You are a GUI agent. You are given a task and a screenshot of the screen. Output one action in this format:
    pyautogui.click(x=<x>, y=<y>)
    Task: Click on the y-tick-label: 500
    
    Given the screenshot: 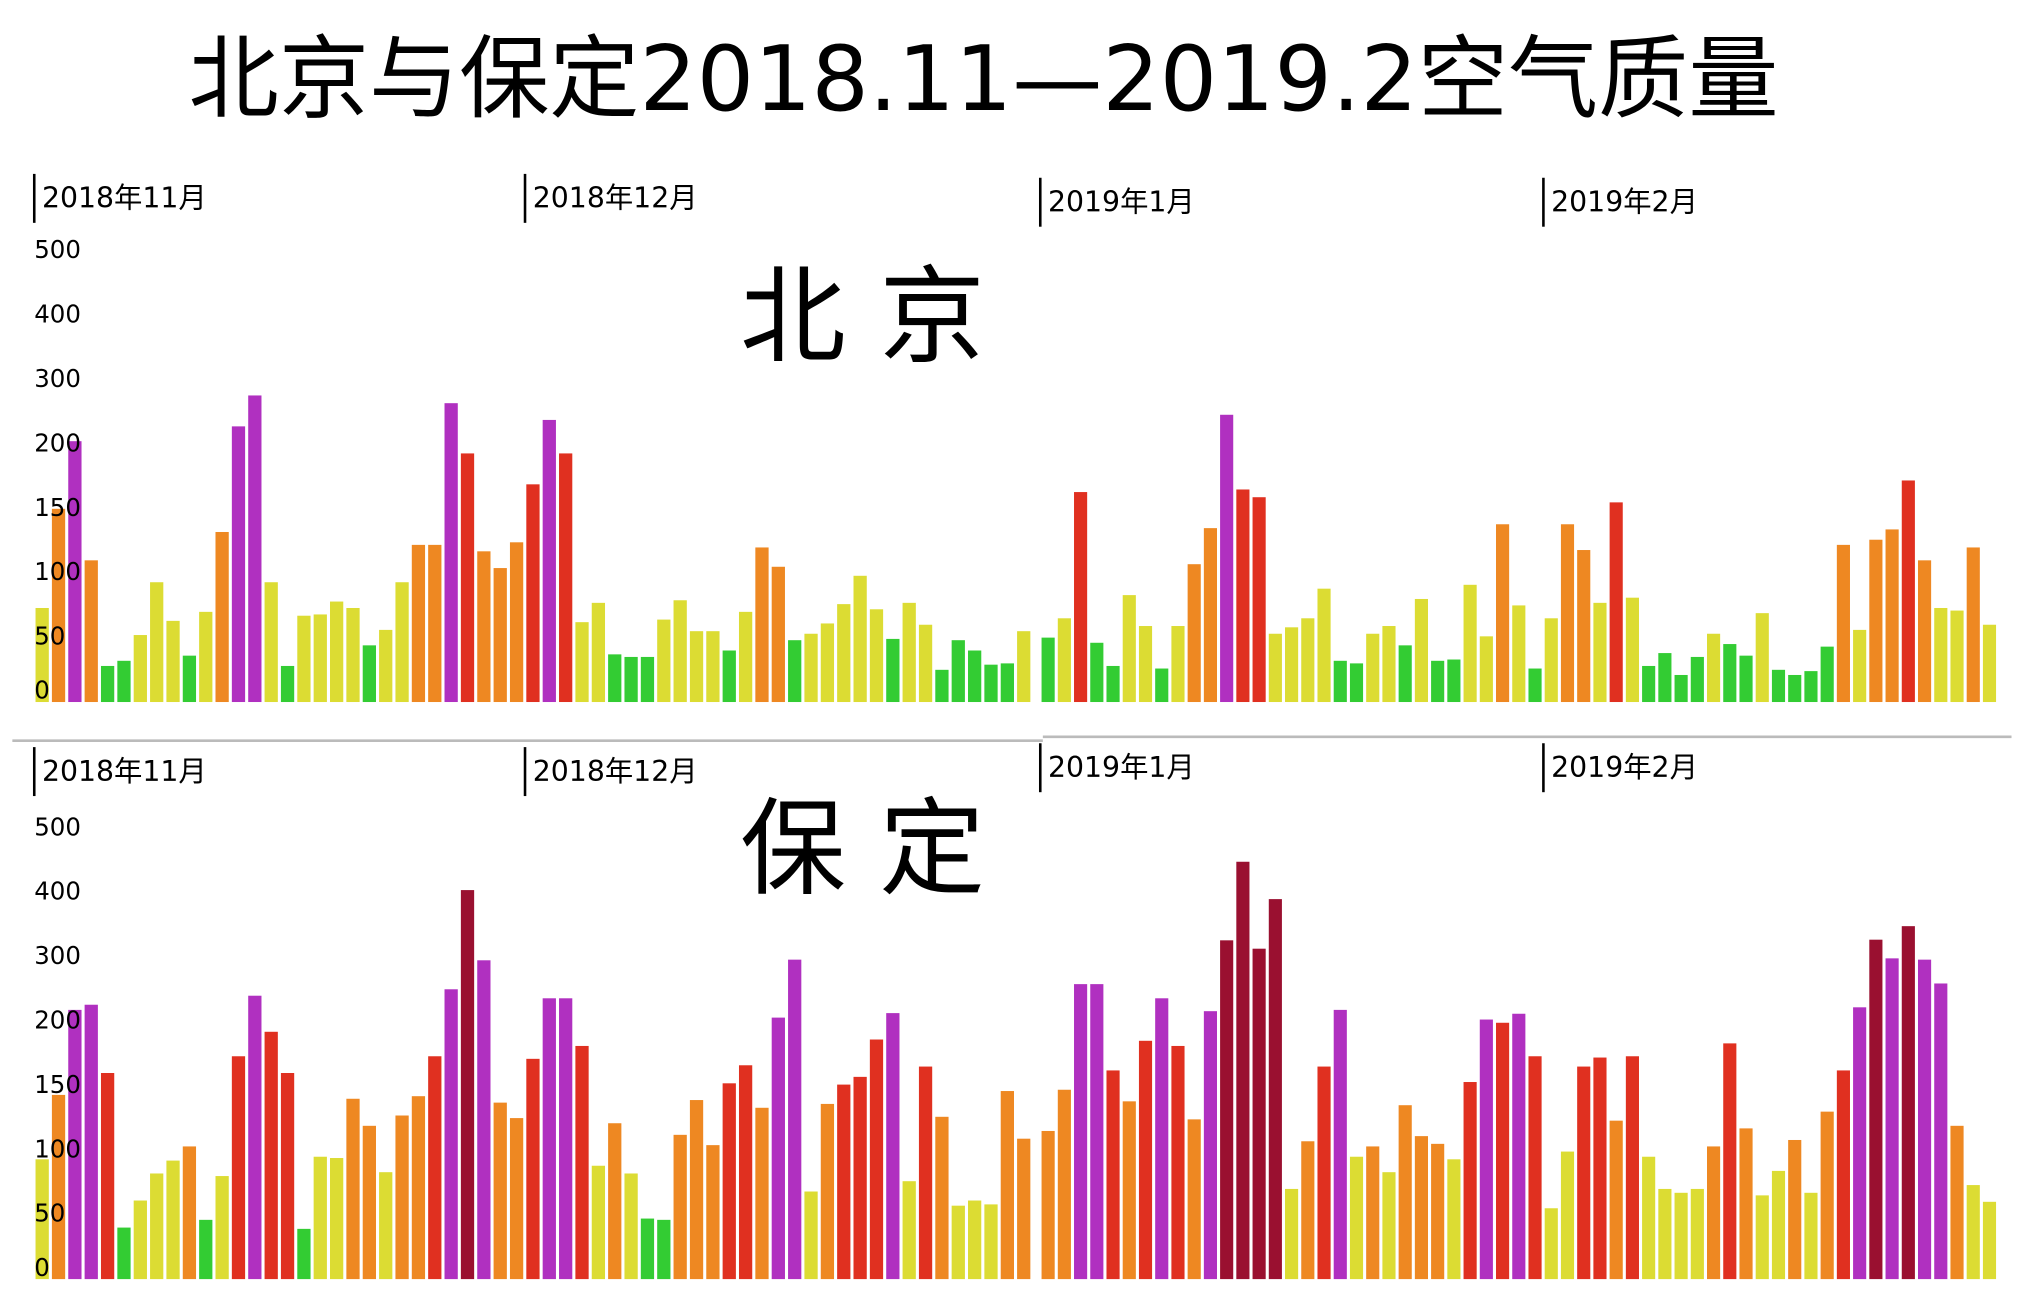 What is the action you would take?
    pyautogui.click(x=57, y=826)
    